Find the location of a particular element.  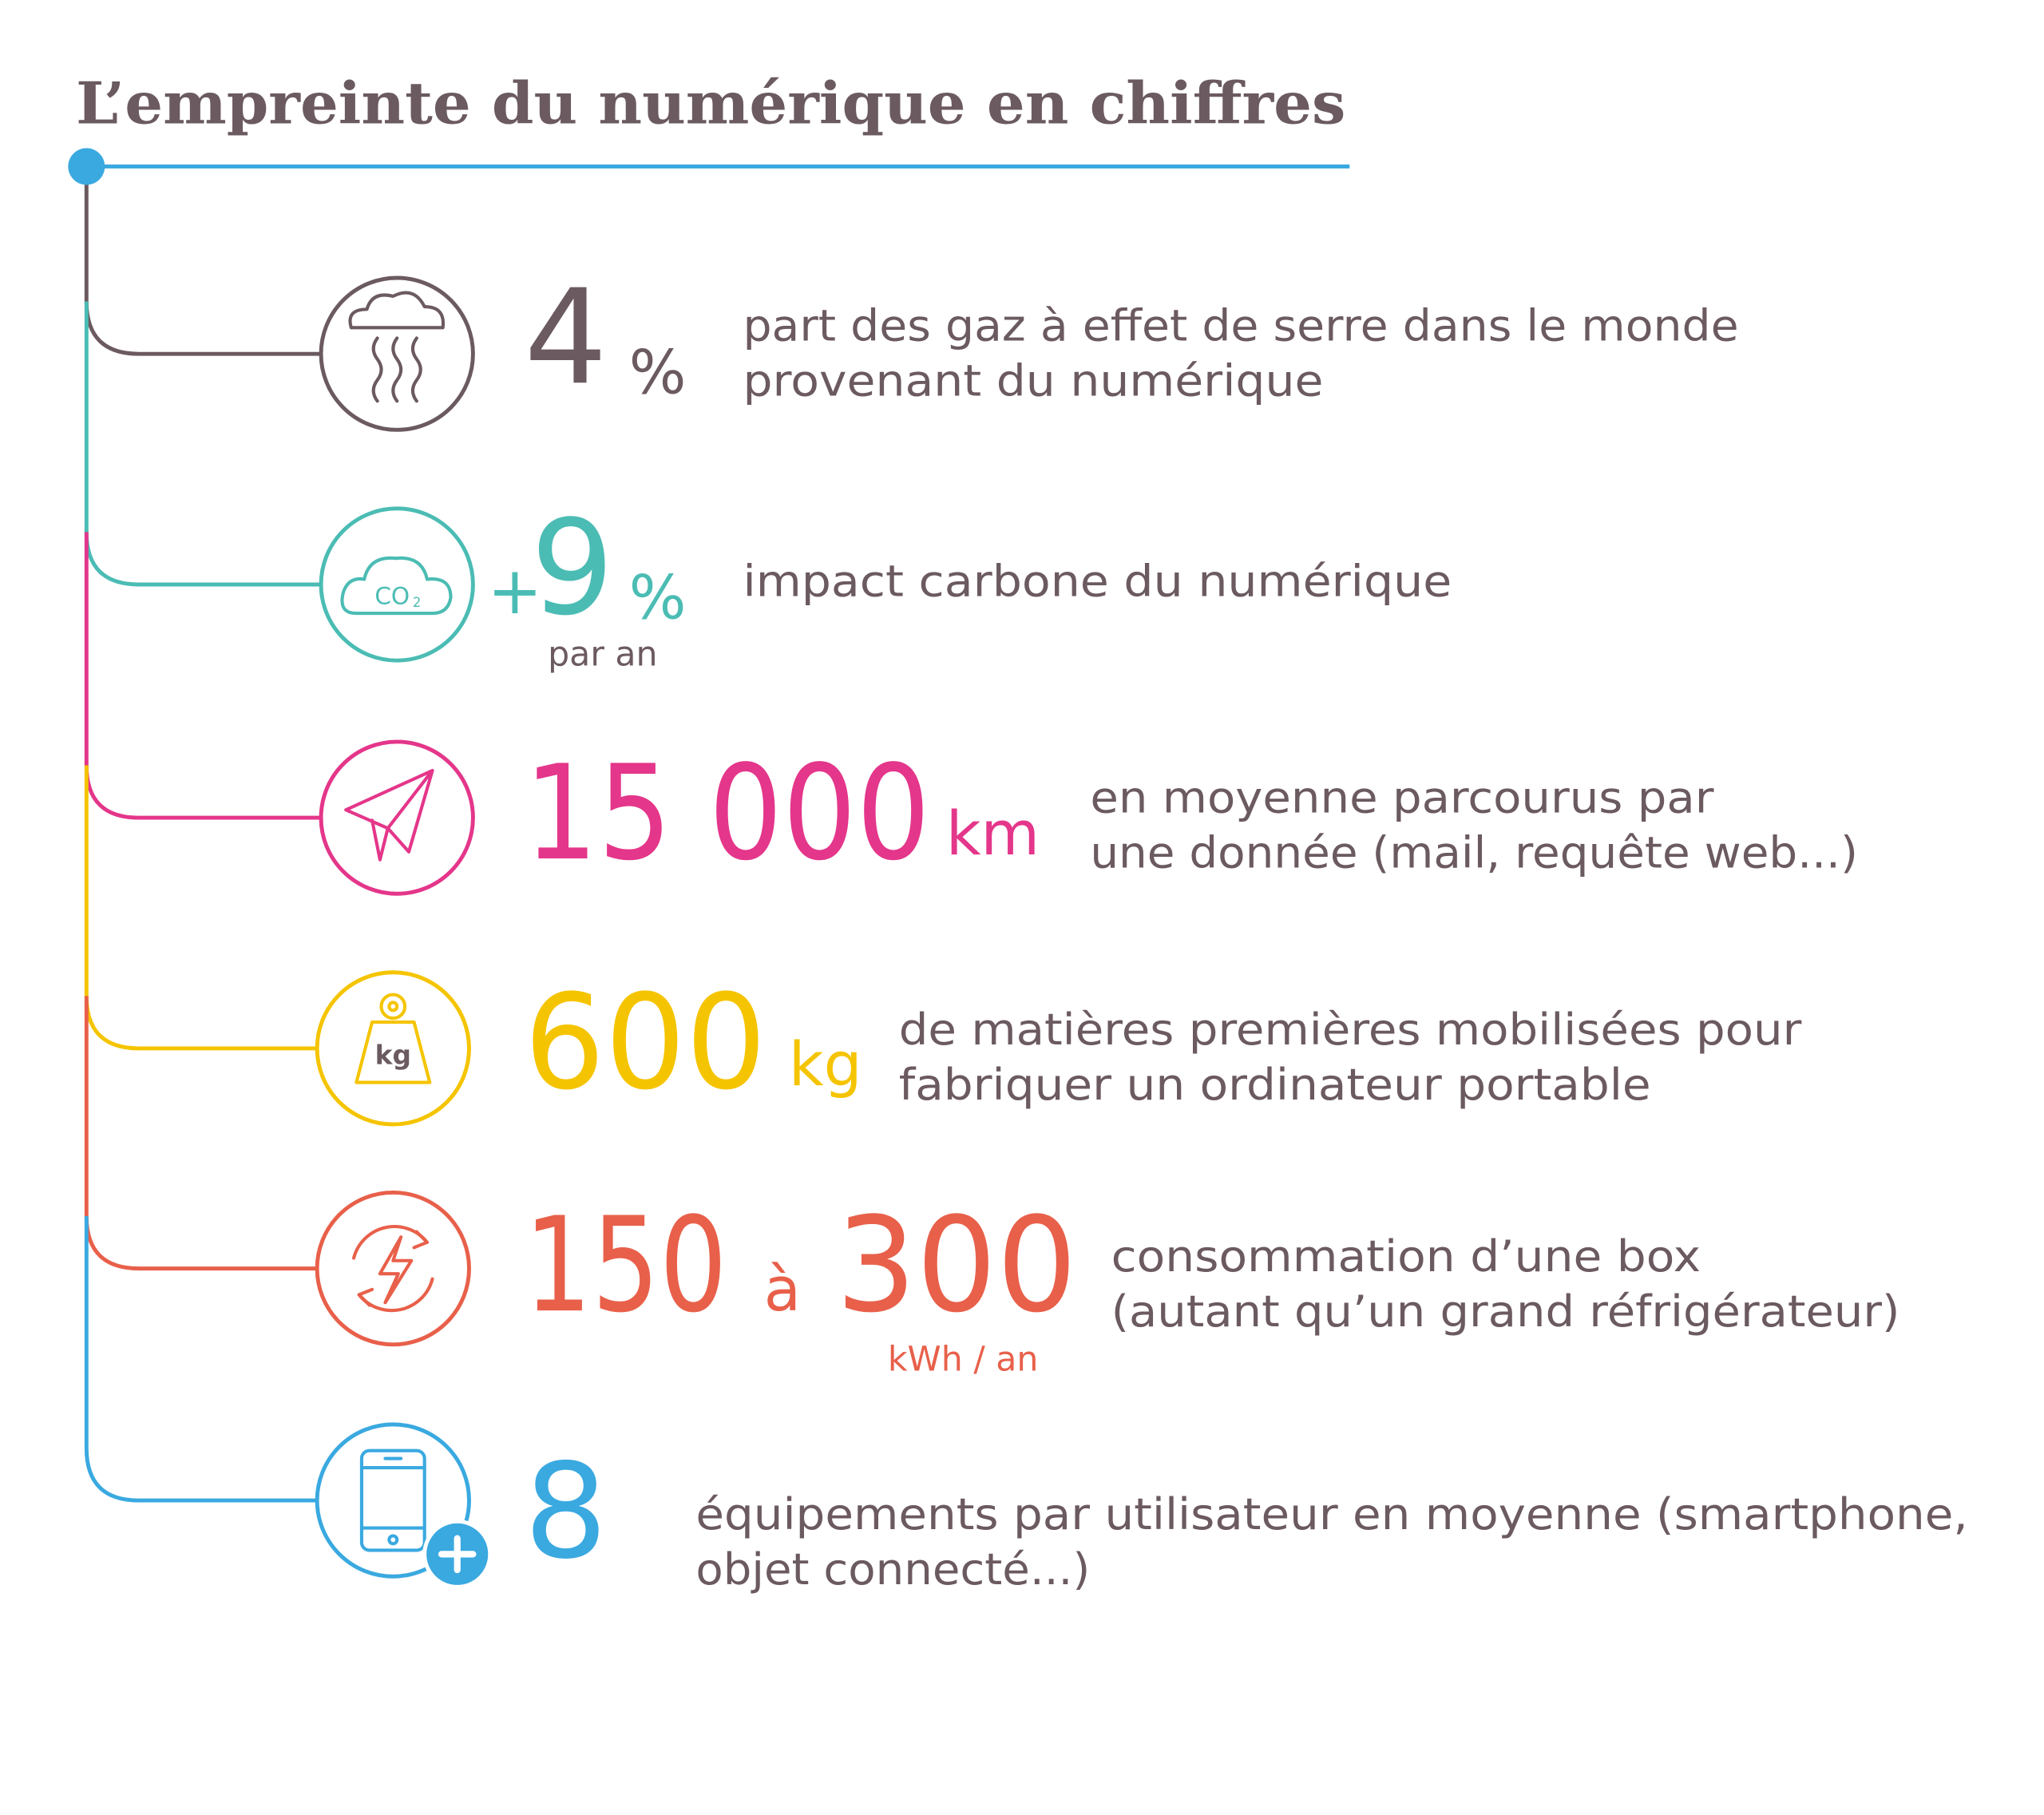

unit: km is located at coordinates (993, 834).